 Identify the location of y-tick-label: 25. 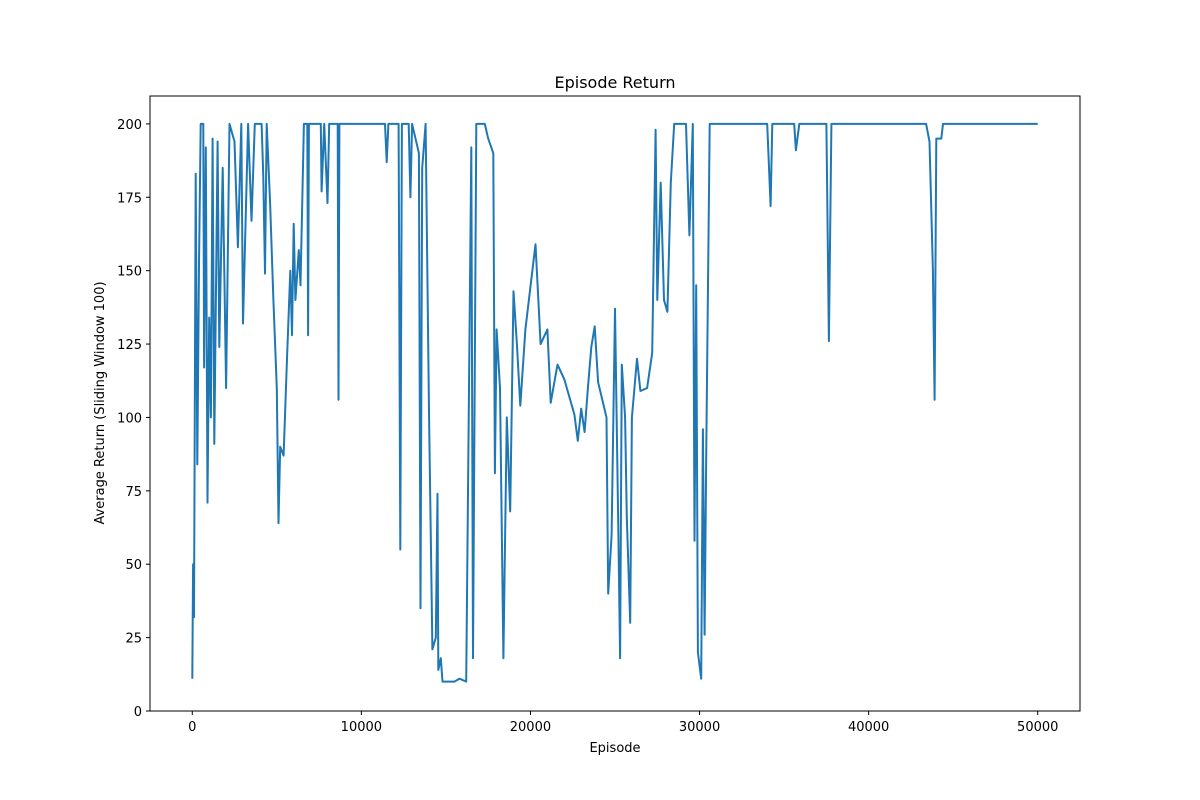
(133, 639).